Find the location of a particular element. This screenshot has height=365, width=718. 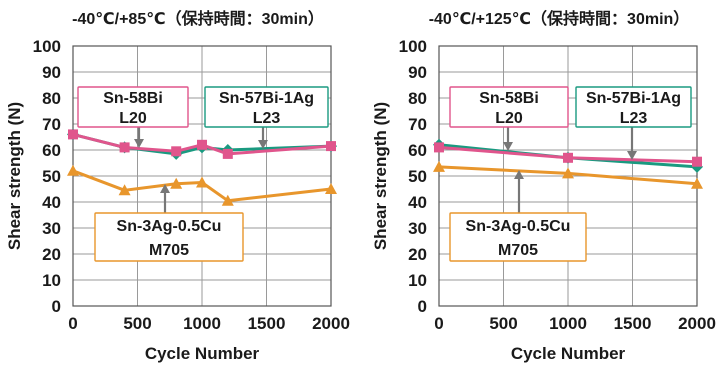

chart-title: -40℃/+125℃（保持時間：30min） is located at coordinates (559, 18).